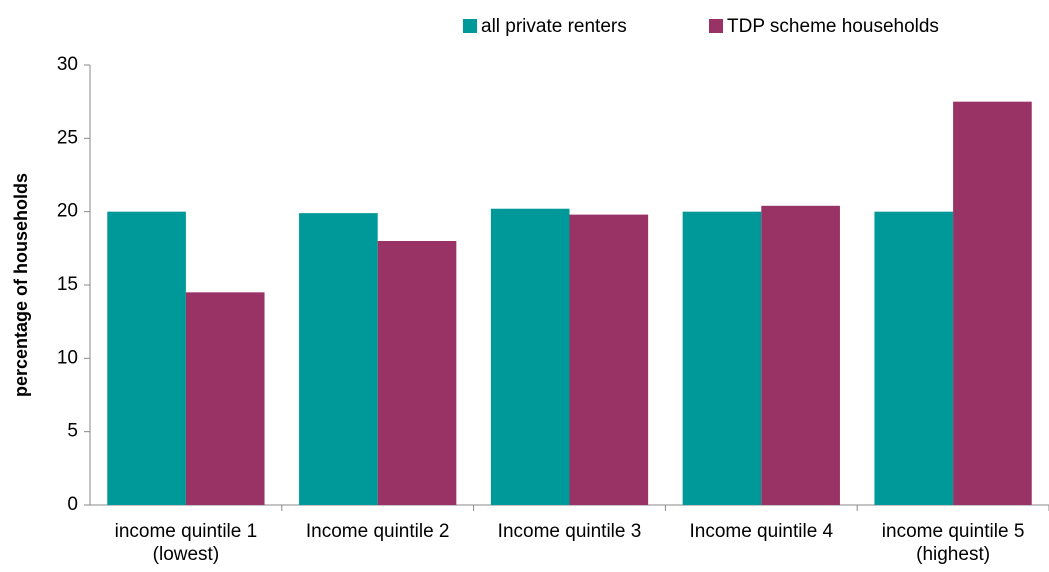 The image size is (1049, 572). What do you see at coordinates (833, 26) in the screenshot?
I see `legend-label: TDP scheme households` at bounding box center [833, 26].